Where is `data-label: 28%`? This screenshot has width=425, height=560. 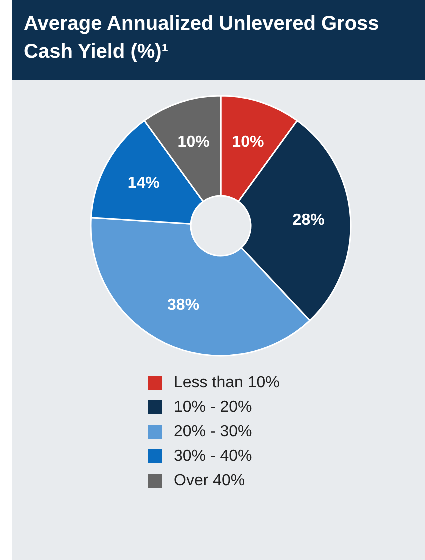 data-label: 28% is located at coordinates (308, 220).